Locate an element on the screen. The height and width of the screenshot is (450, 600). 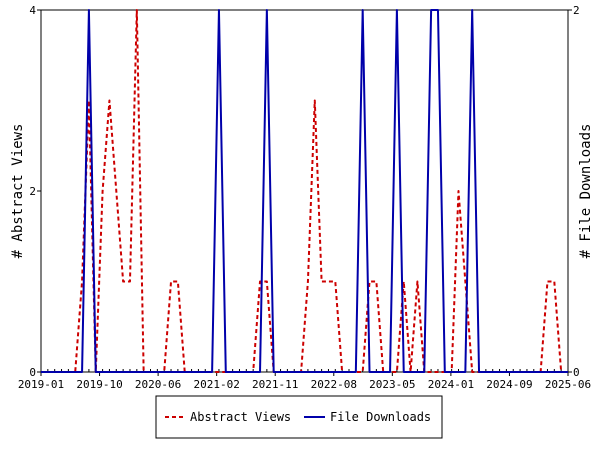
x-tick-label: 2020-06 is located at coordinates (158, 384).